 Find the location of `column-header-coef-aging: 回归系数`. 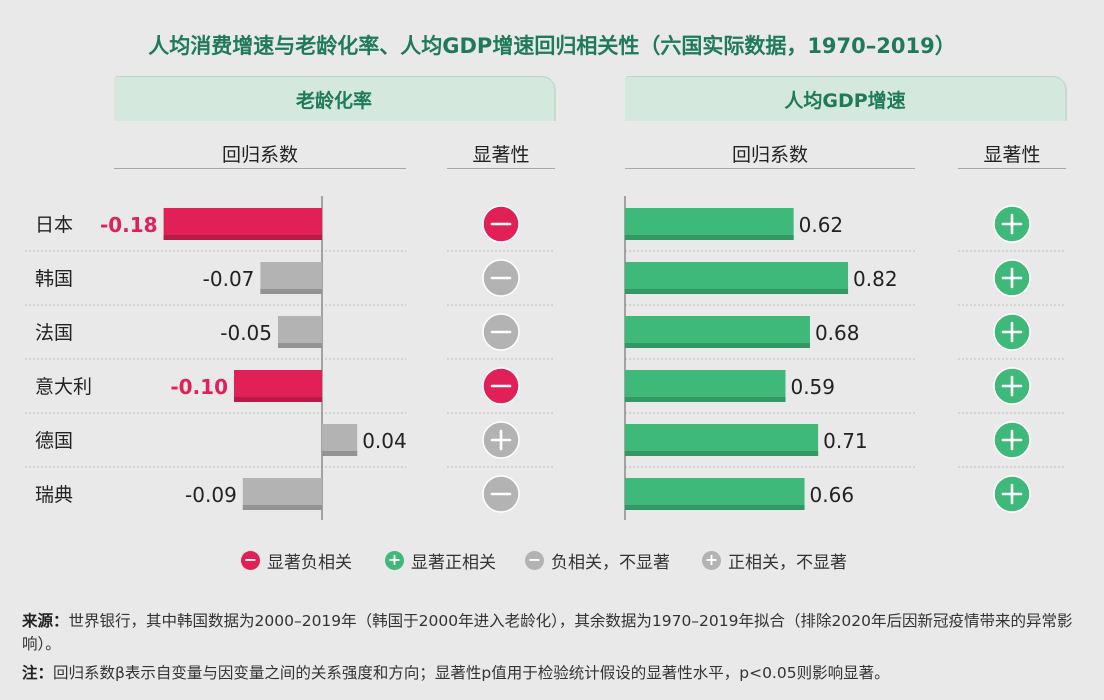

column-header-coef-aging: 回归系数 is located at coordinates (260, 153).